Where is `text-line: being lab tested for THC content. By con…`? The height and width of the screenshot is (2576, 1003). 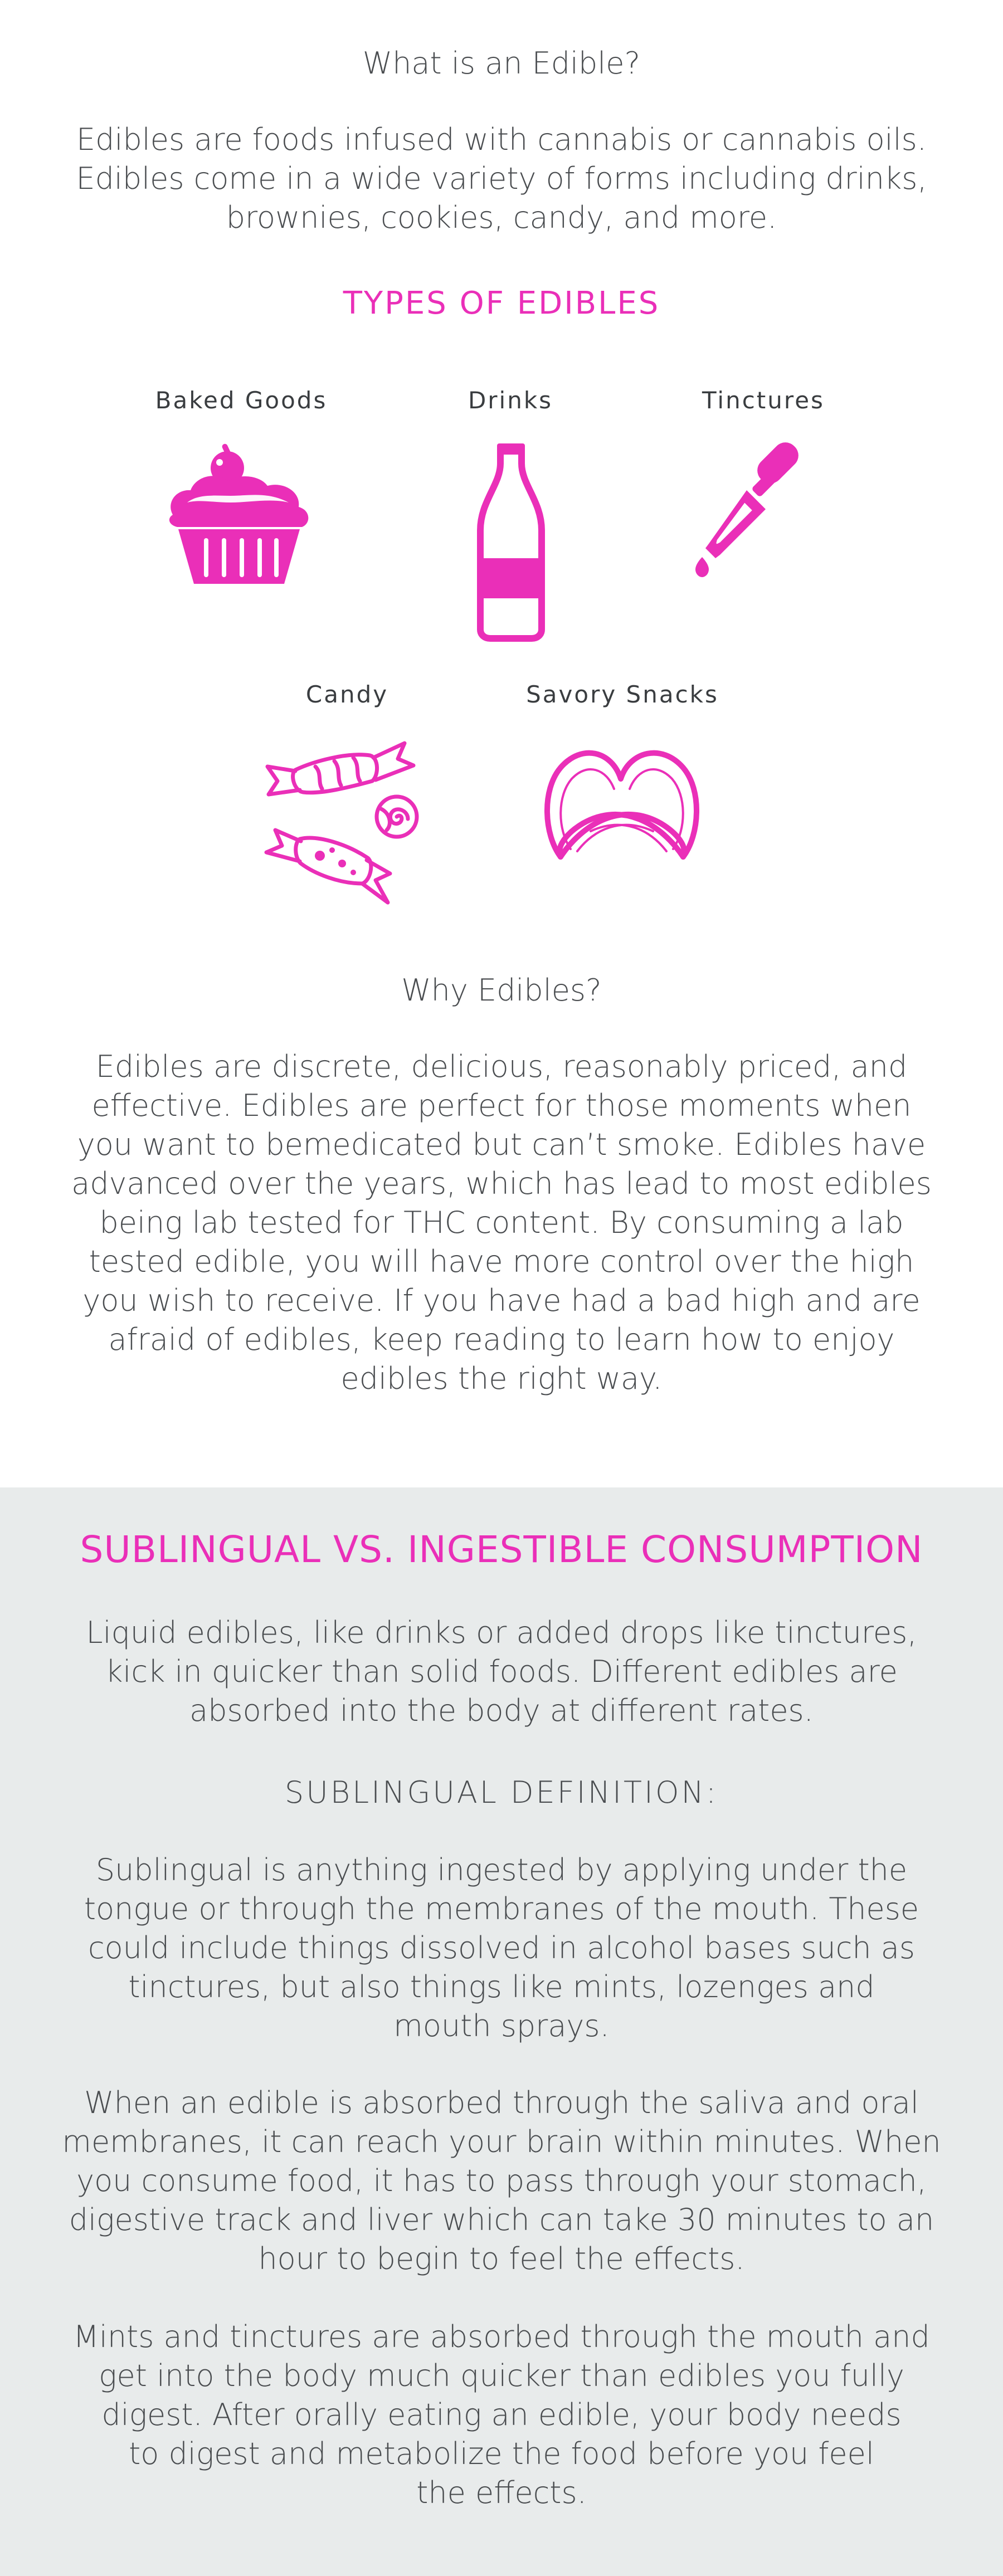
text-line: being lab tested for THC content. By con… is located at coordinates (501, 1222).